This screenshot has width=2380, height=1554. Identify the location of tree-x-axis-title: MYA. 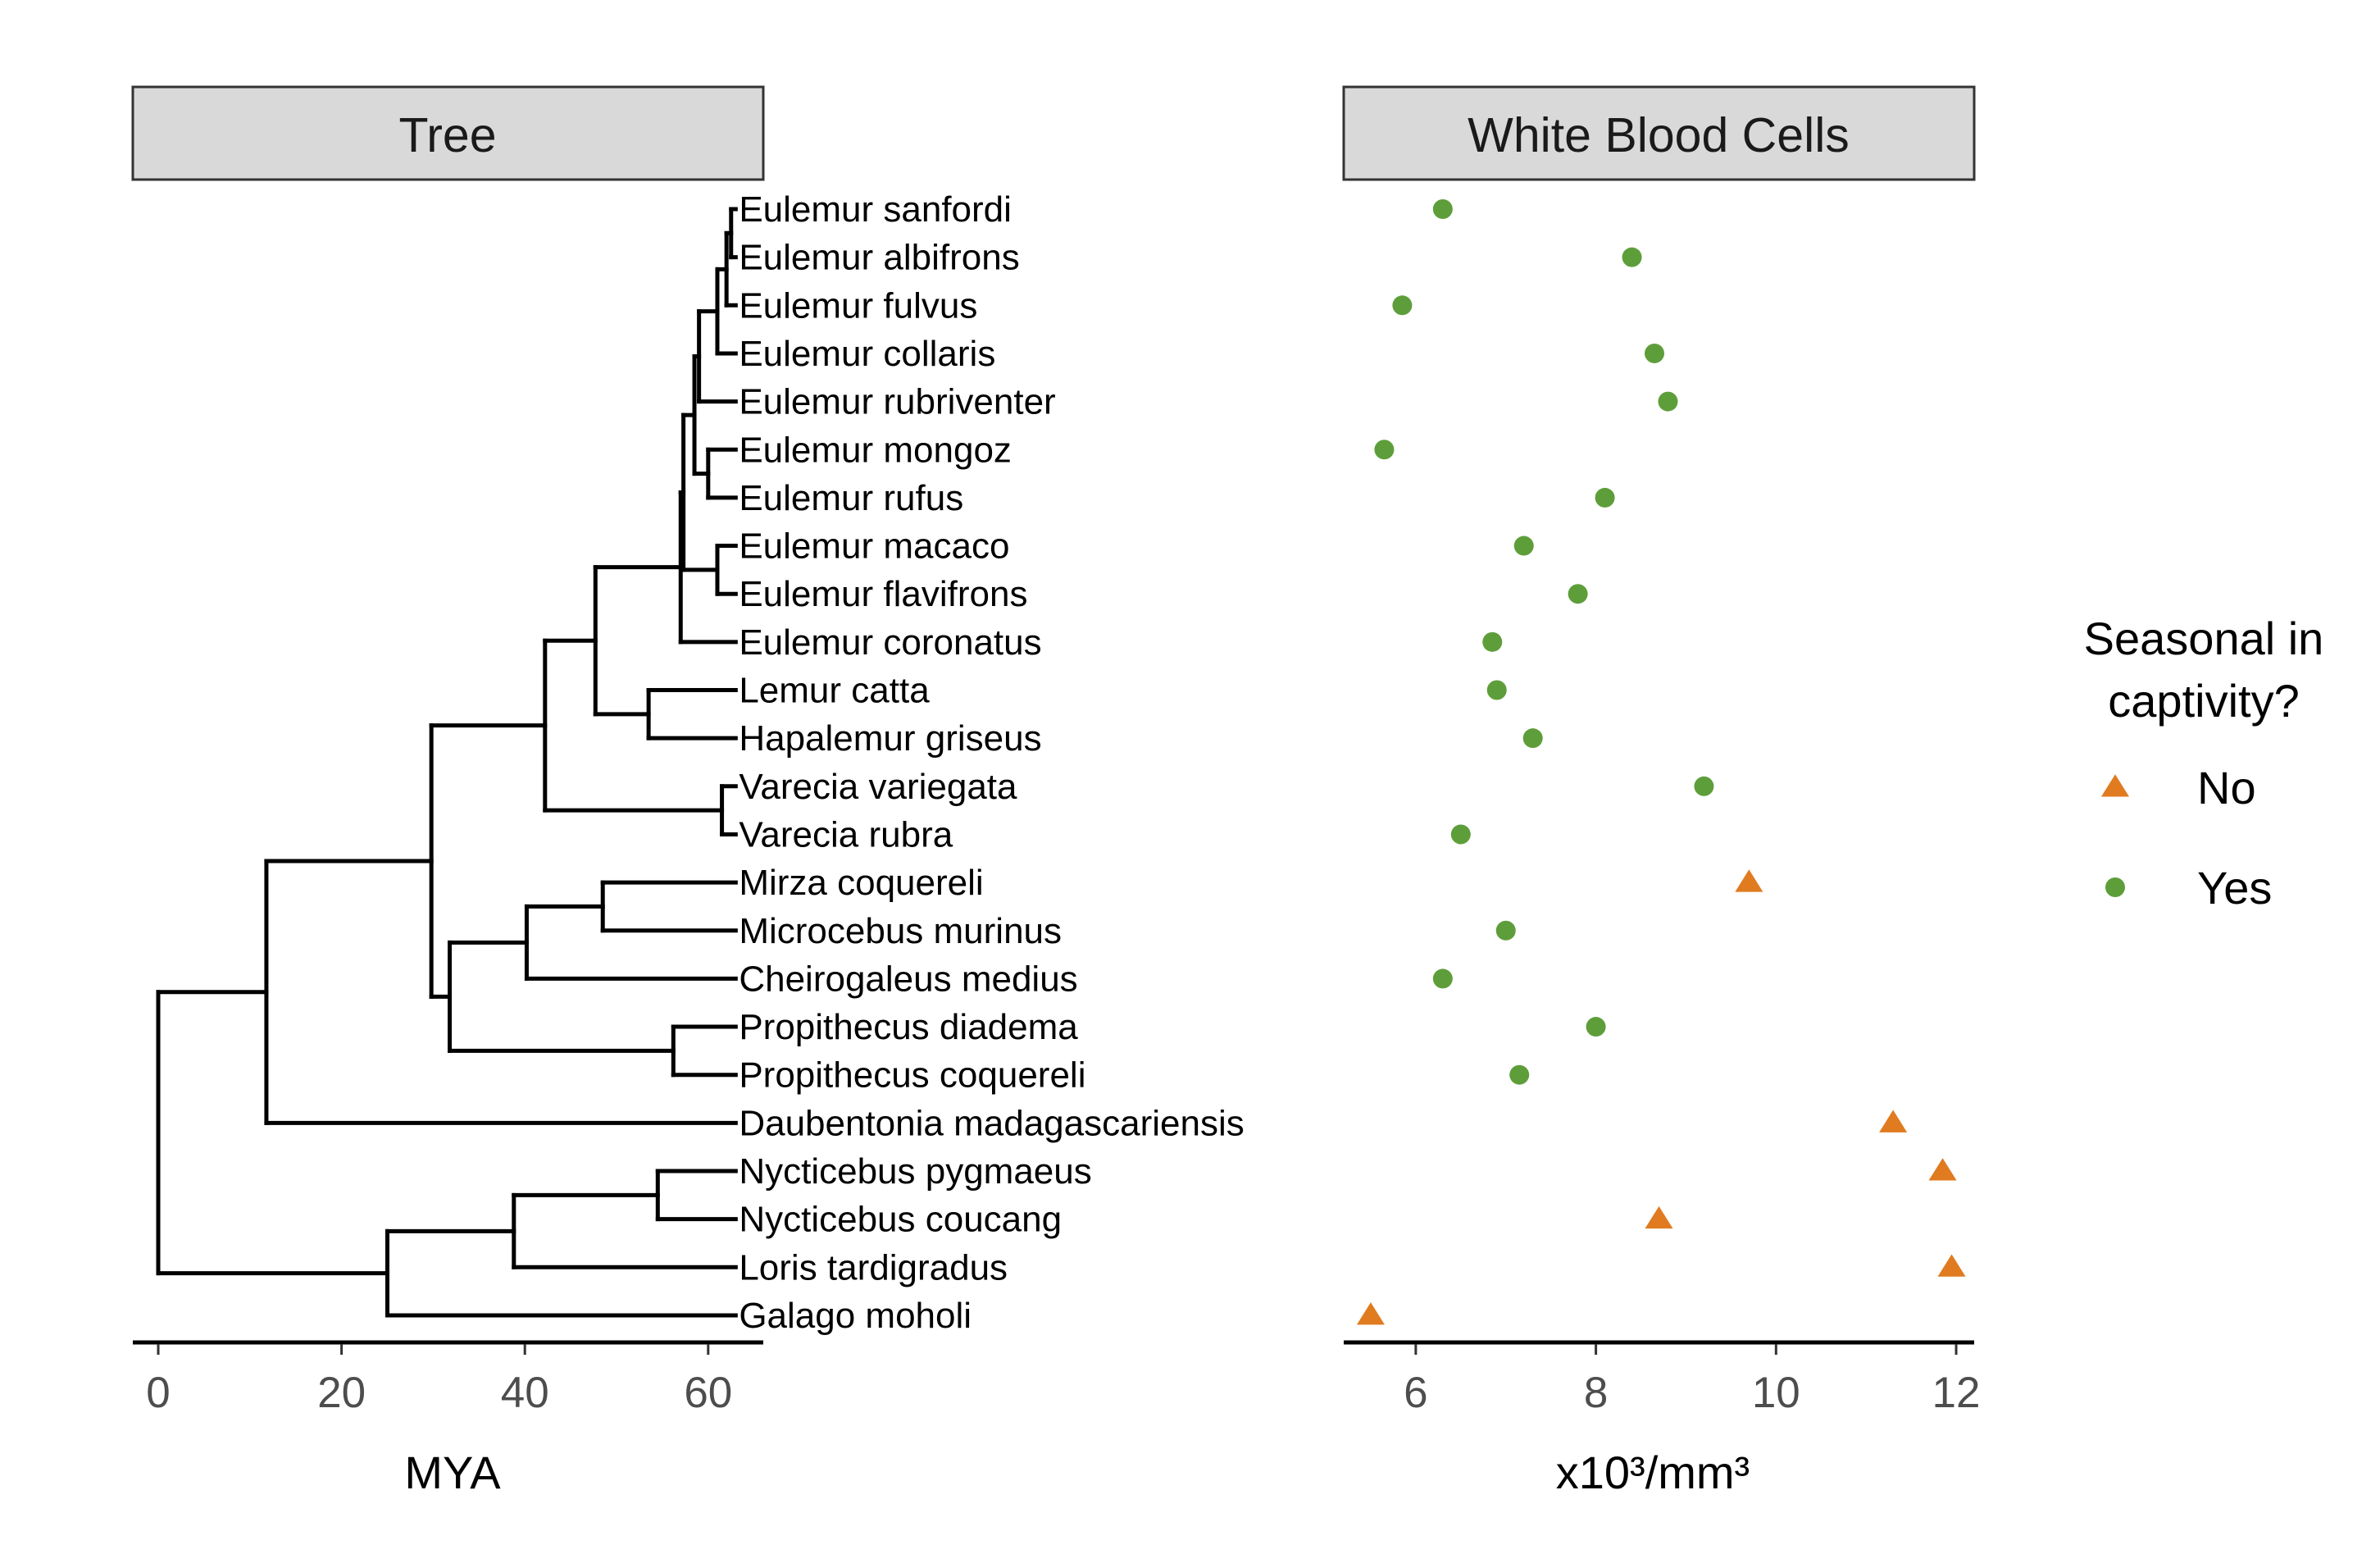
(452, 1473).